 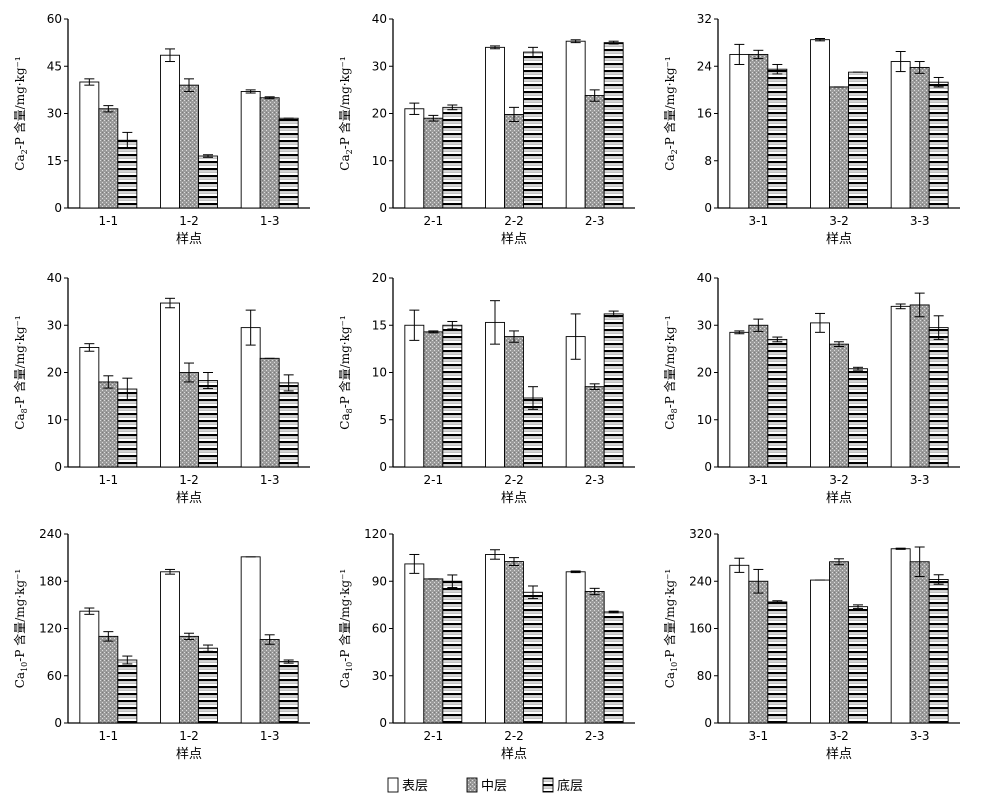 What do you see at coordinates (415, 786) in the screenshot?
I see `legend-label: 表层` at bounding box center [415, 786].